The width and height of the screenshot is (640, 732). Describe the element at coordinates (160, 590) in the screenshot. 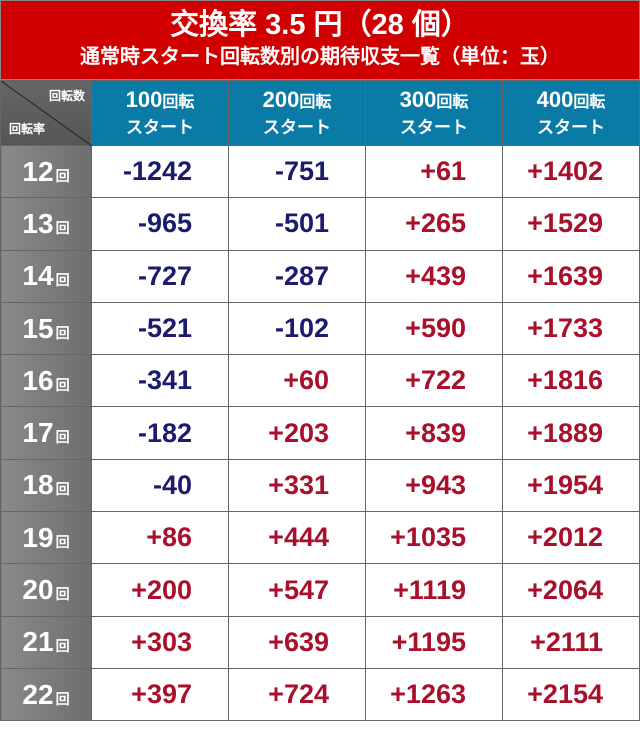

I see `value-cell: +200` at that location.